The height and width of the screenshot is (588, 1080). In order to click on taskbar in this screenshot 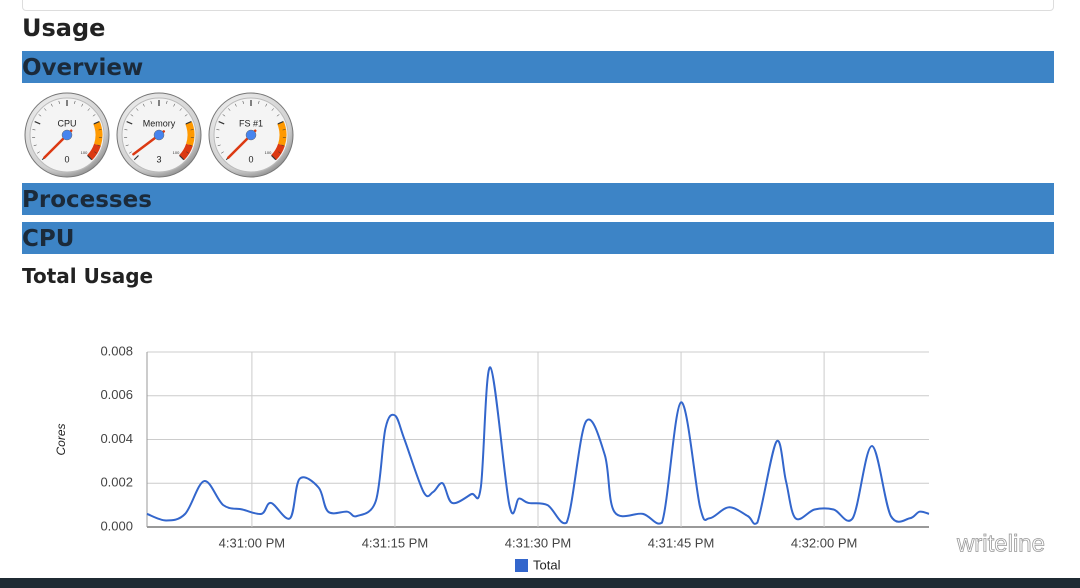, I will do `click(540, 583)`.